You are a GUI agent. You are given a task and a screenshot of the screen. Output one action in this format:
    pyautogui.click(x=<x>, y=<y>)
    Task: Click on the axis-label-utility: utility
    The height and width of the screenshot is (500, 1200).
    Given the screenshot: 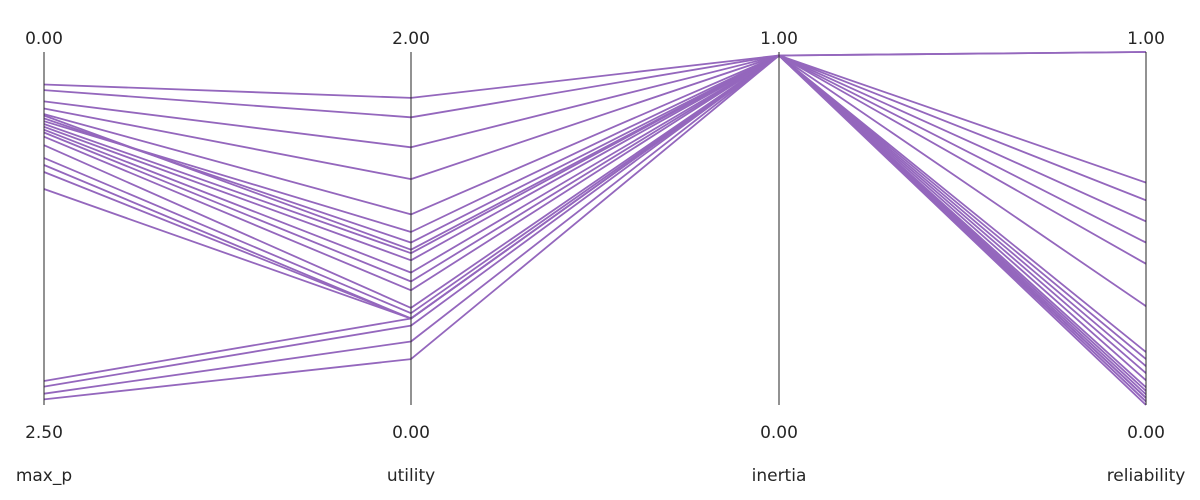 What is the action you would take?
    pyautogui.click(x=411, y=476)
    